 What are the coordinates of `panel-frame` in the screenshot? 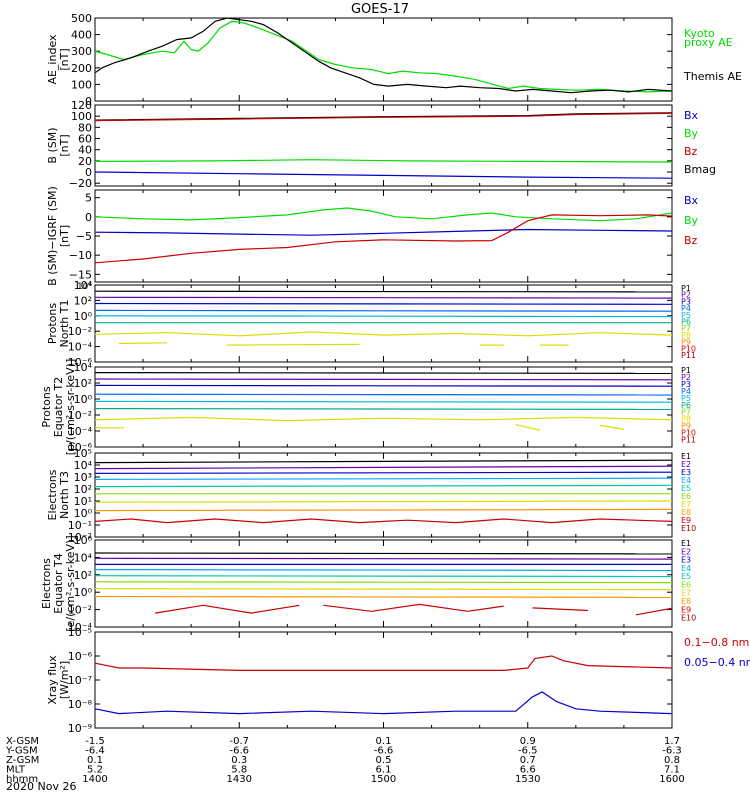 It's located at (383, 495).